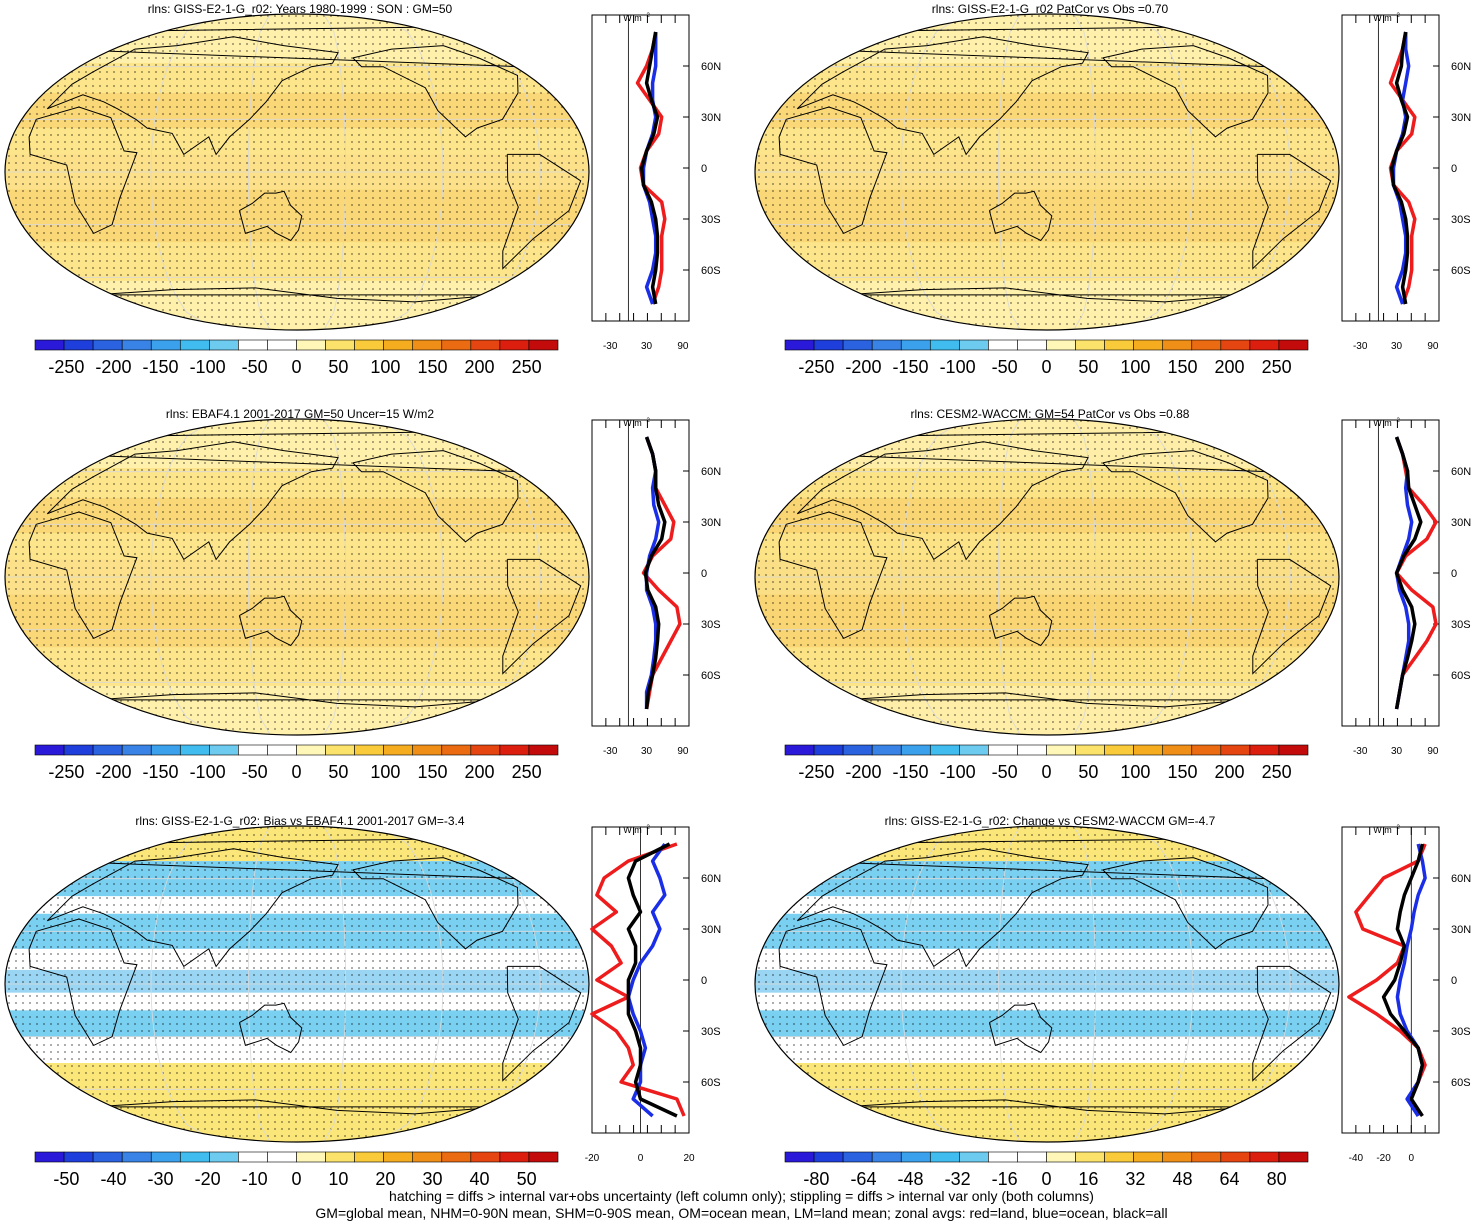 This screenshot has height=1221, width=1483. What do you see at coordinates (1382, 18) in the screenshot?
I see `zonal-unit-label: W m` at bounding box center [1382, 18].